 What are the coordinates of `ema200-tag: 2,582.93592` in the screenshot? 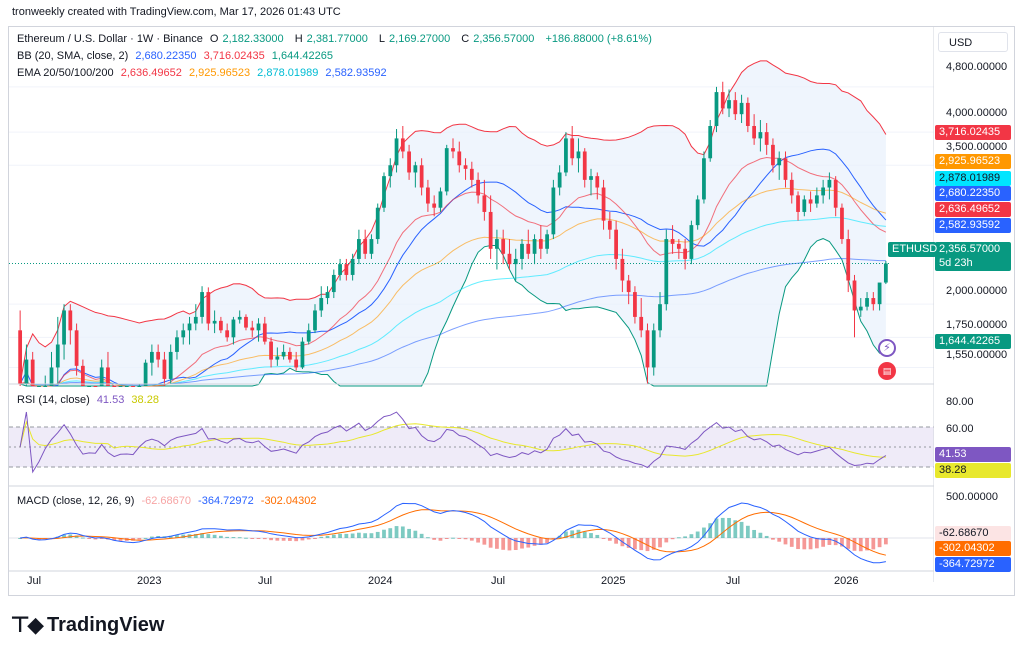 It's located at (973, 225).